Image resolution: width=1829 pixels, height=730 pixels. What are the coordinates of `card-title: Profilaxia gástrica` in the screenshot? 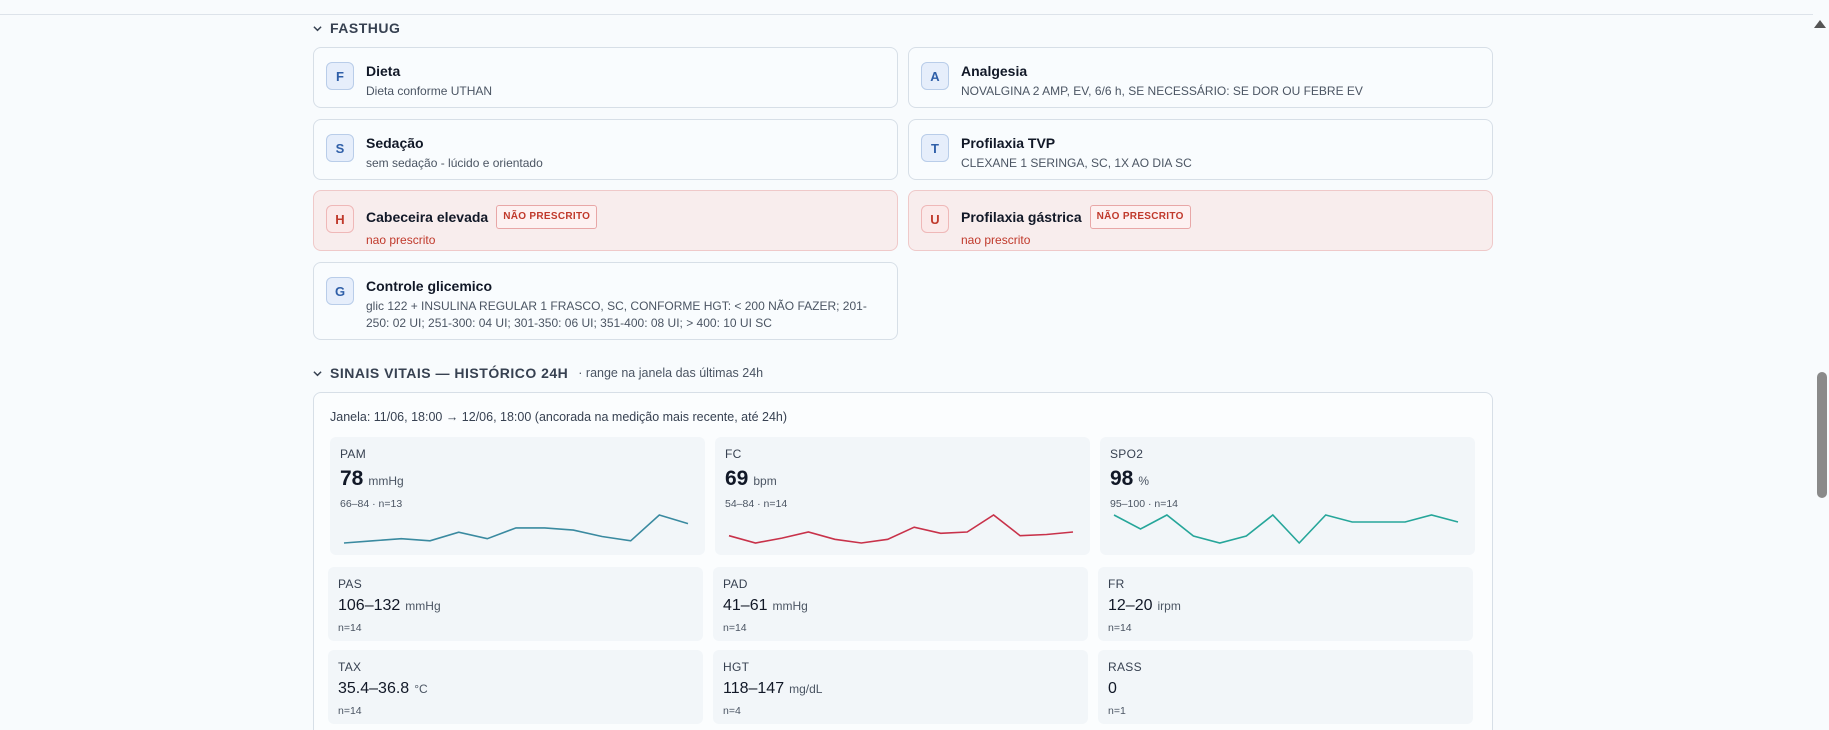 It's located at (1021, 217).